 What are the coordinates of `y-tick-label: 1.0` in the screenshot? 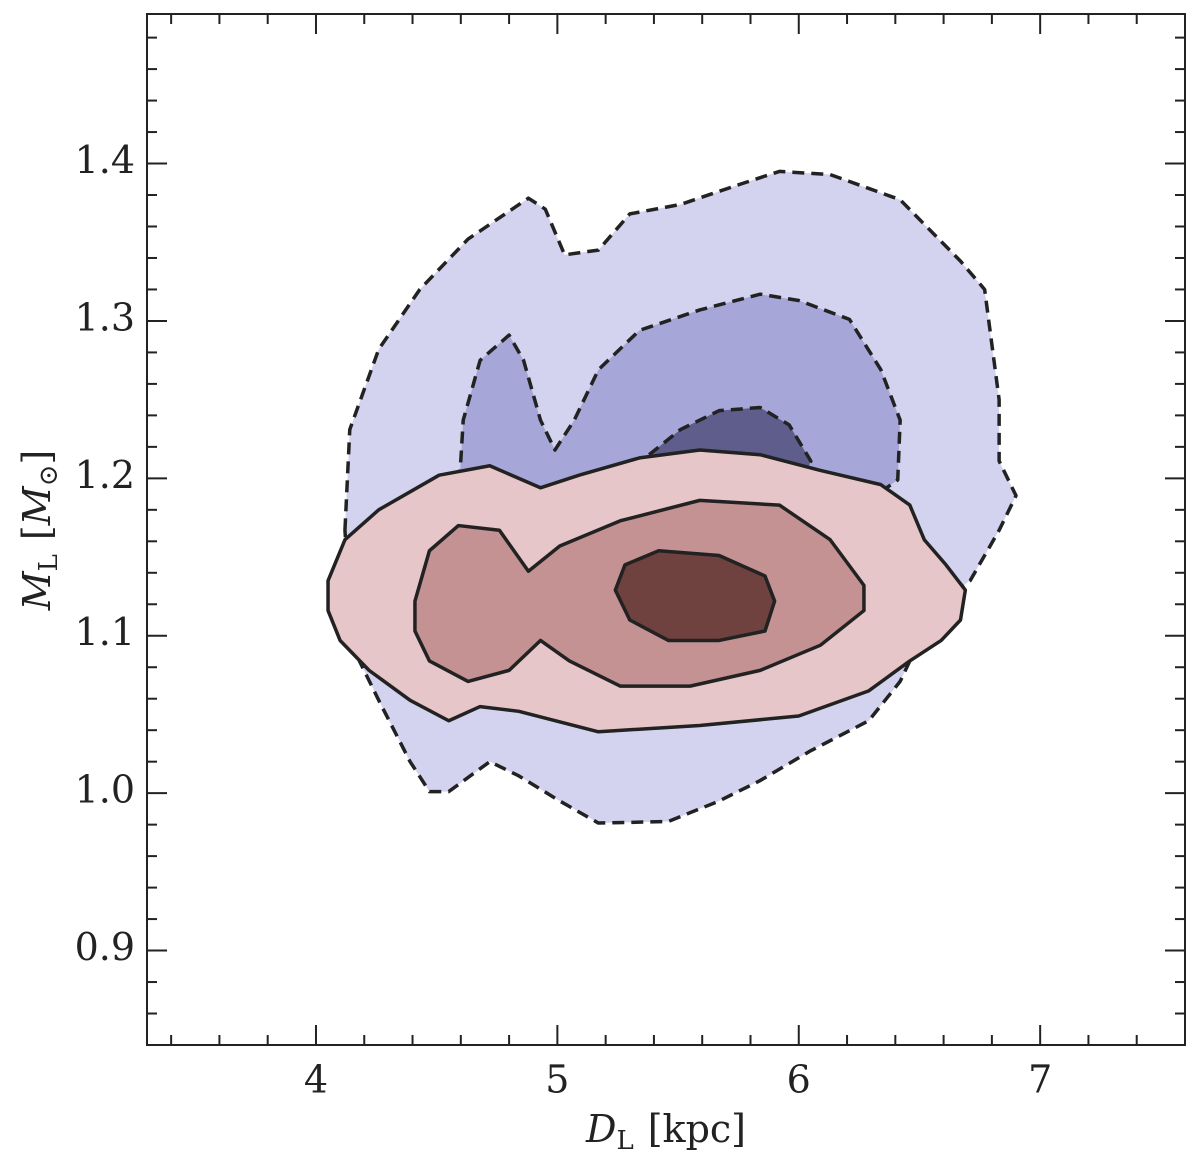 It's located at (105, 790).